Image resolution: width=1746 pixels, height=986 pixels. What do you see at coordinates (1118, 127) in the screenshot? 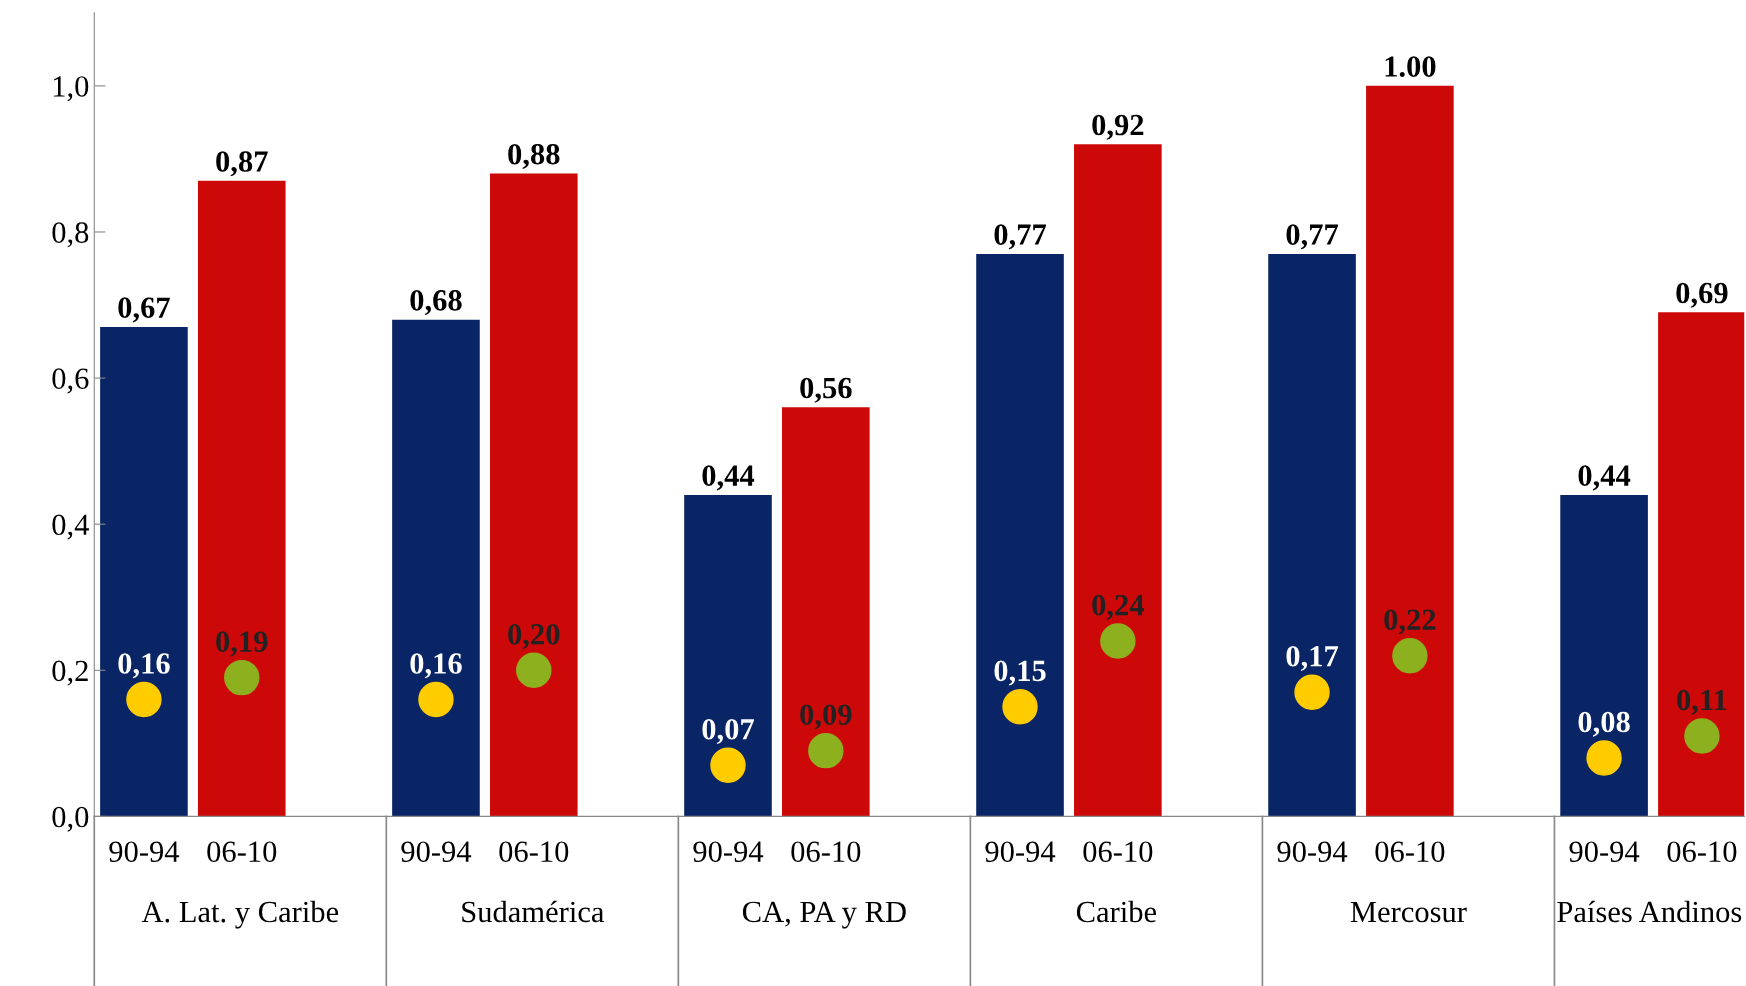
I see `data-label: 0,92` at bounding box center [1118, 127].